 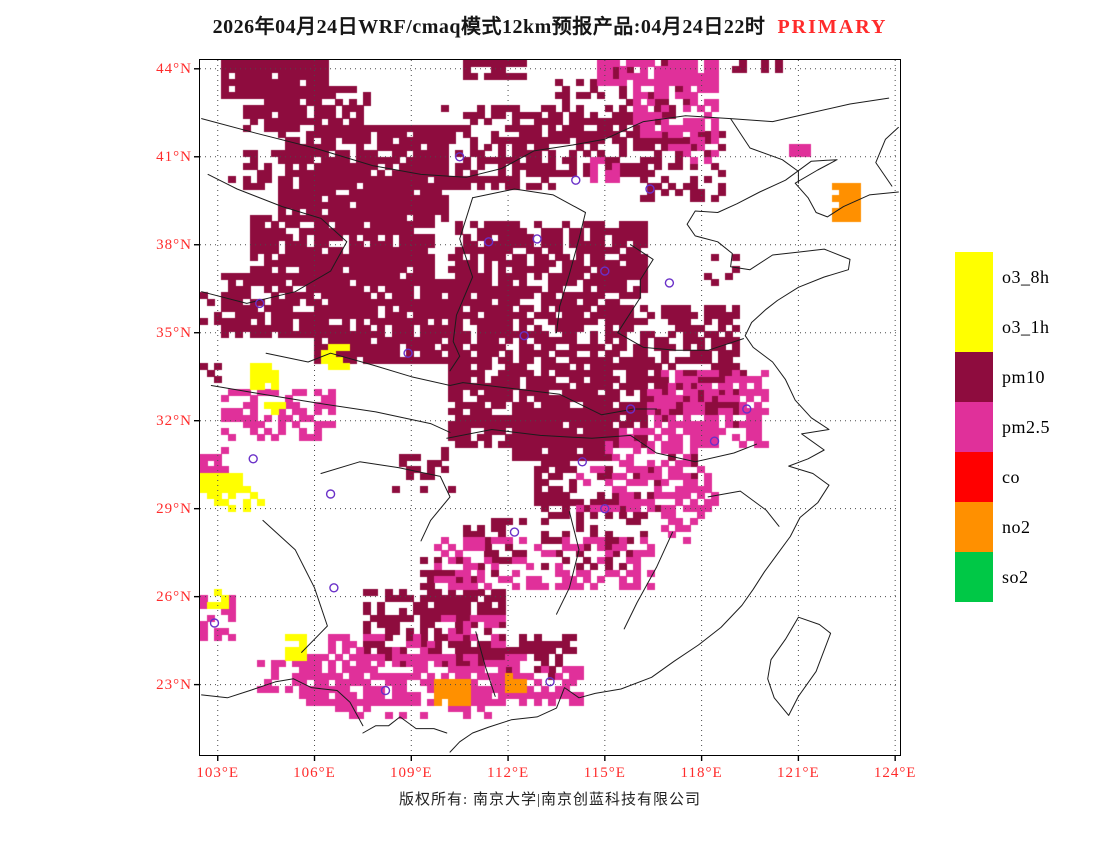 I want to click on lat-tick-label: 44°N, so click(x=174, y=68).